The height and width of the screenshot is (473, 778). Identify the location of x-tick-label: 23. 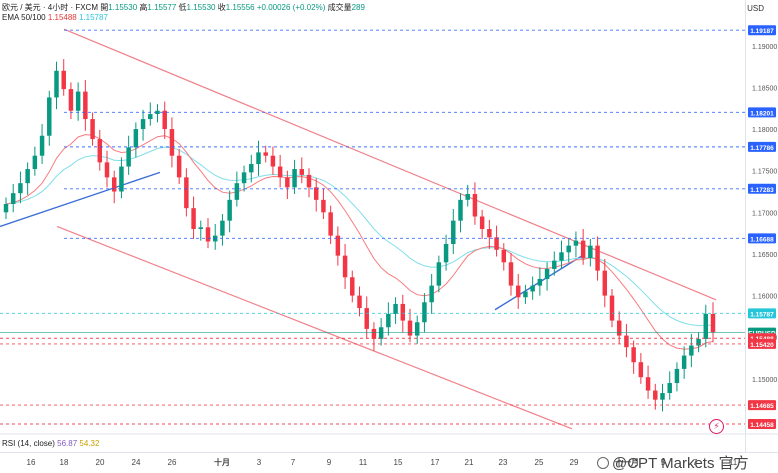
(503, 462).